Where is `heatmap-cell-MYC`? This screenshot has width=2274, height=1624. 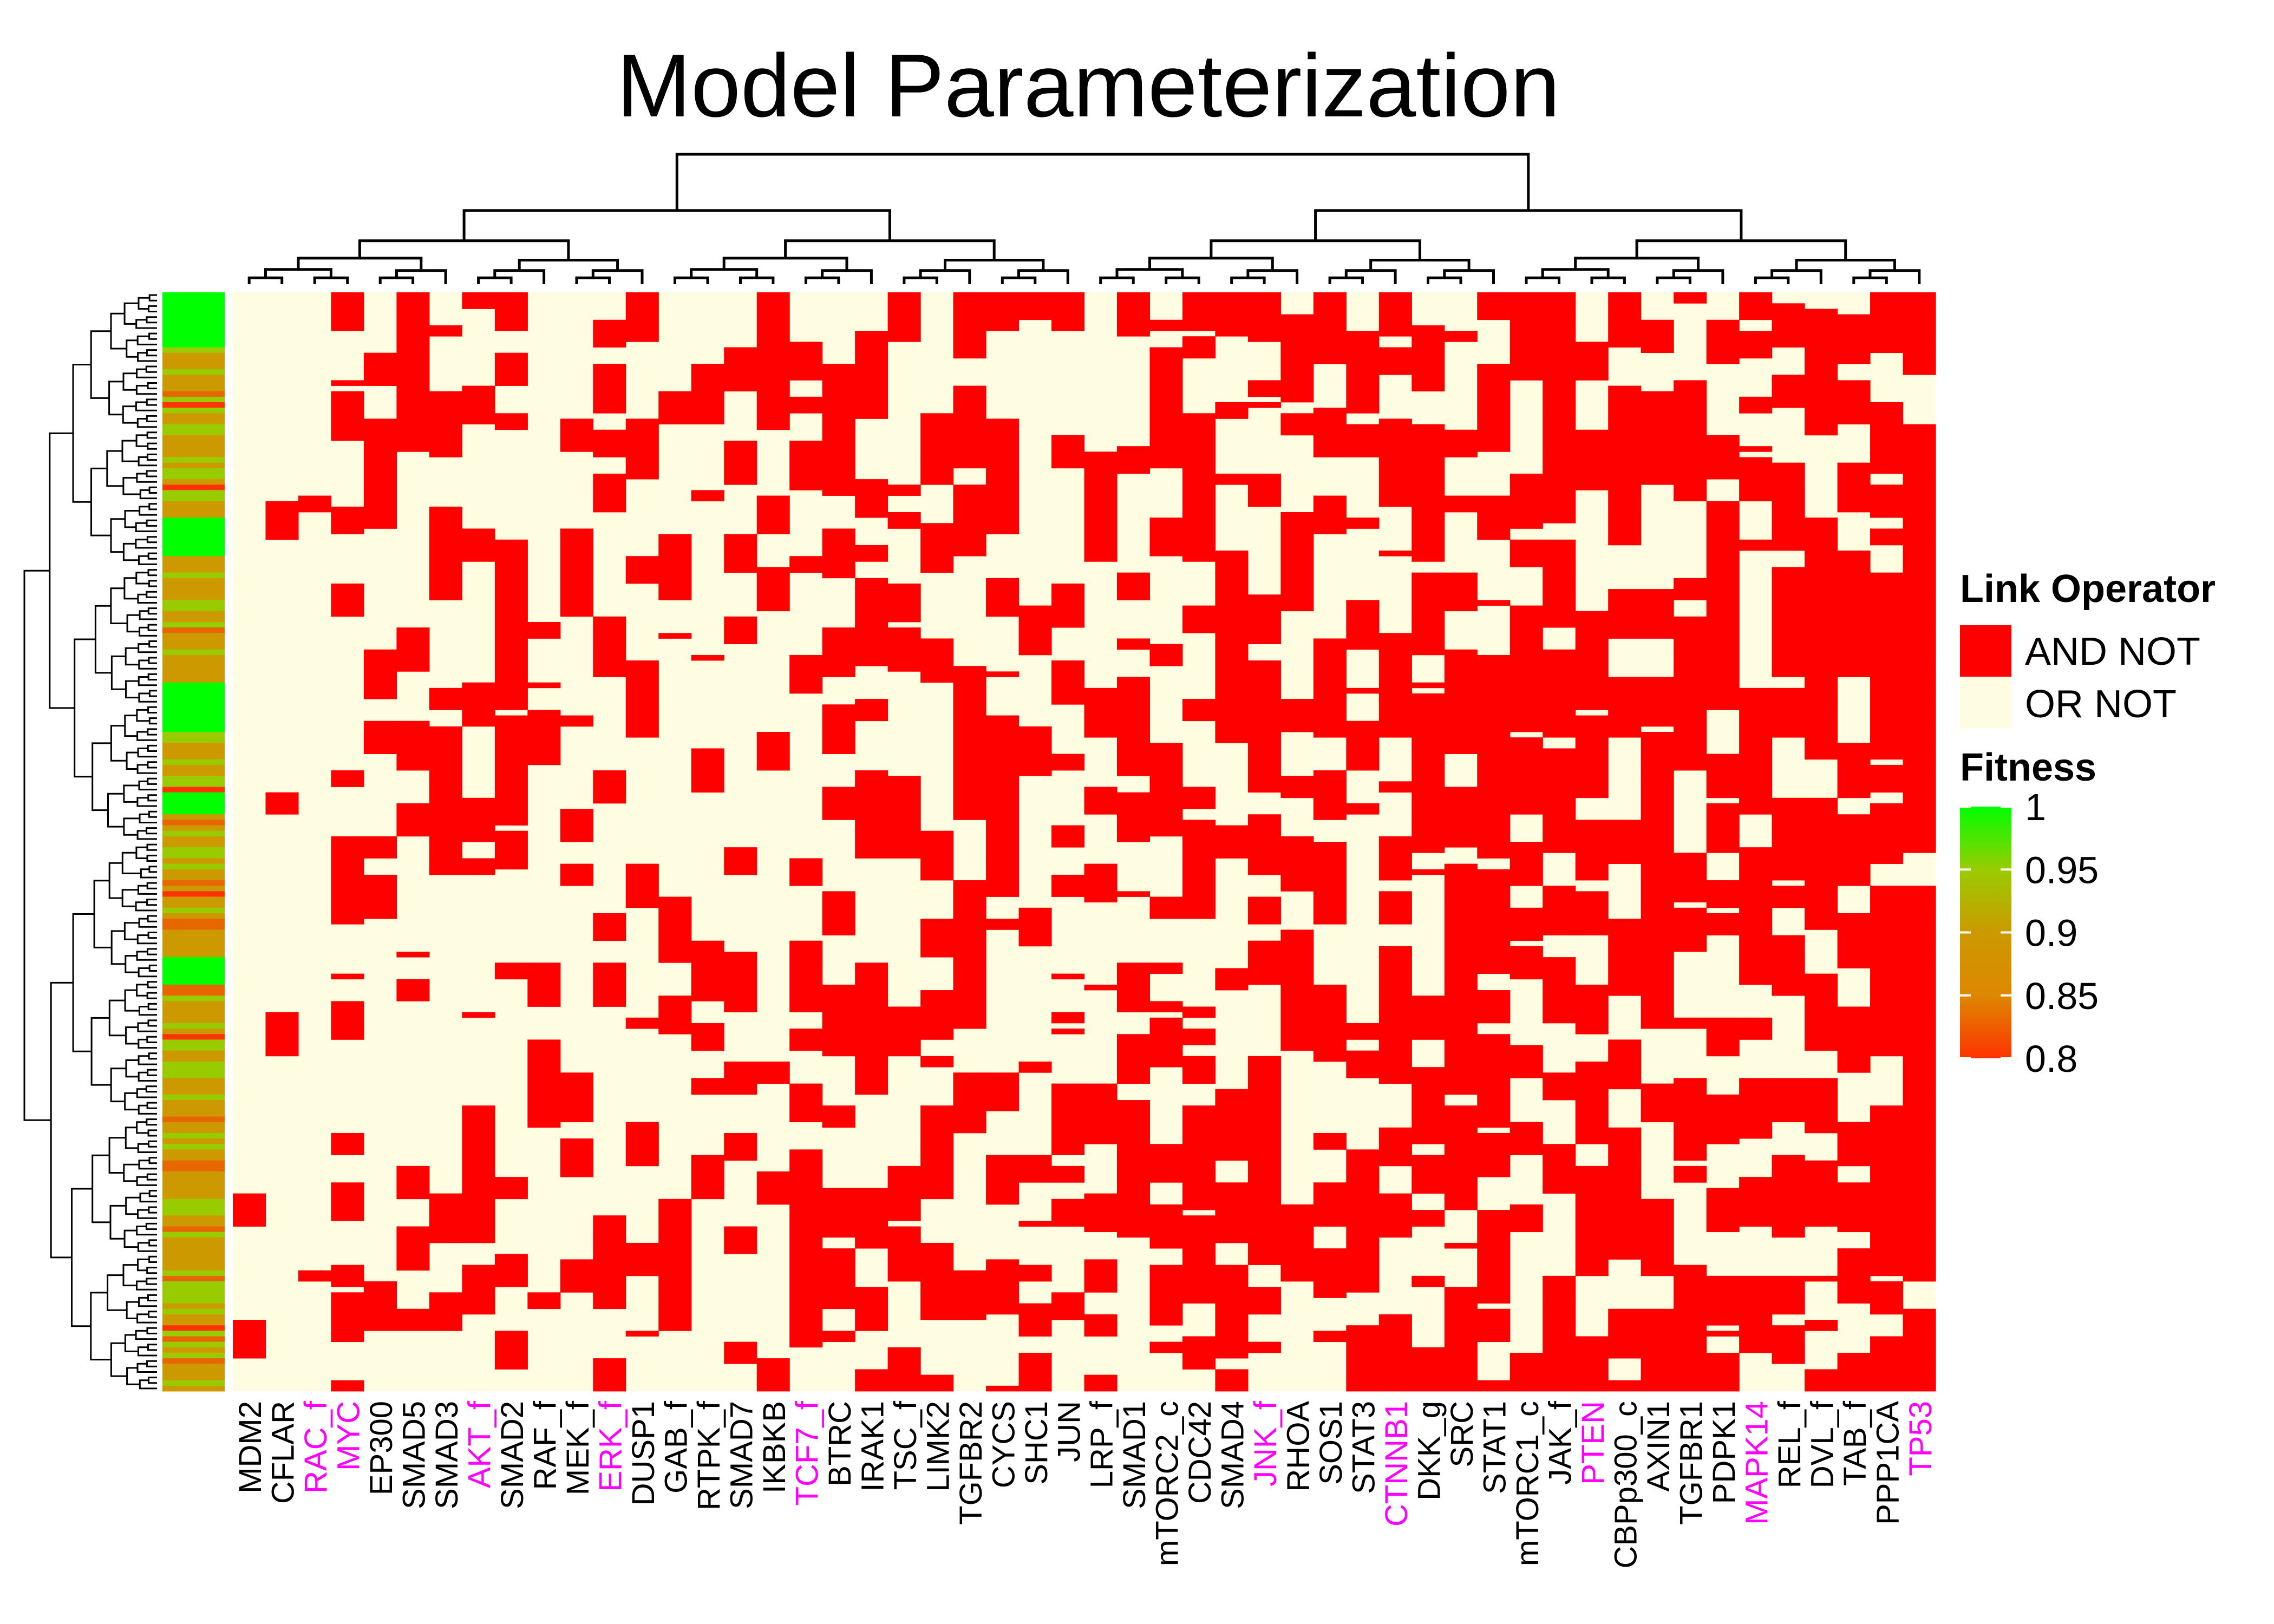
heatmap-cell-MYC is located at coordinates (348, 895).